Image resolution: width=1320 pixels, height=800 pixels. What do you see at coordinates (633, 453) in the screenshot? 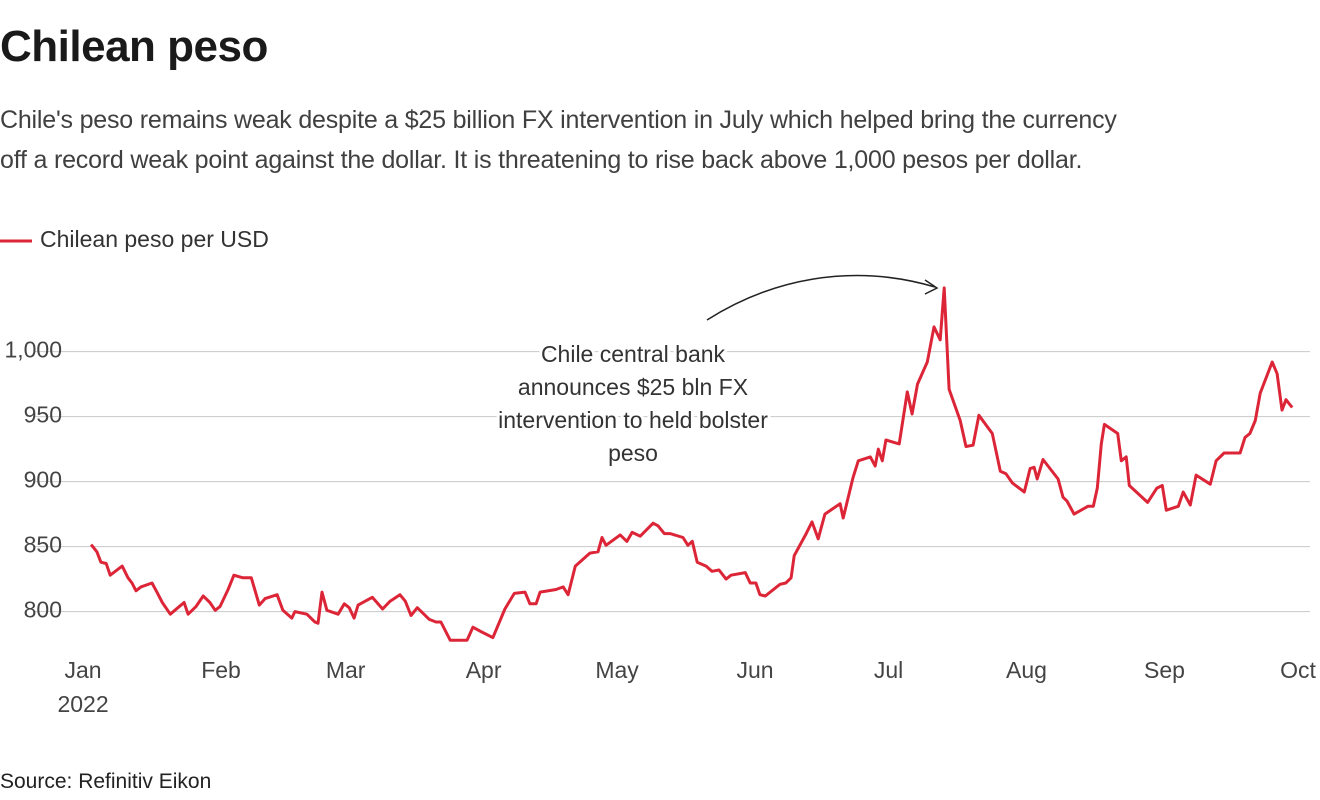
I see `annotation-text: peso` at bounding box center [633, 453].